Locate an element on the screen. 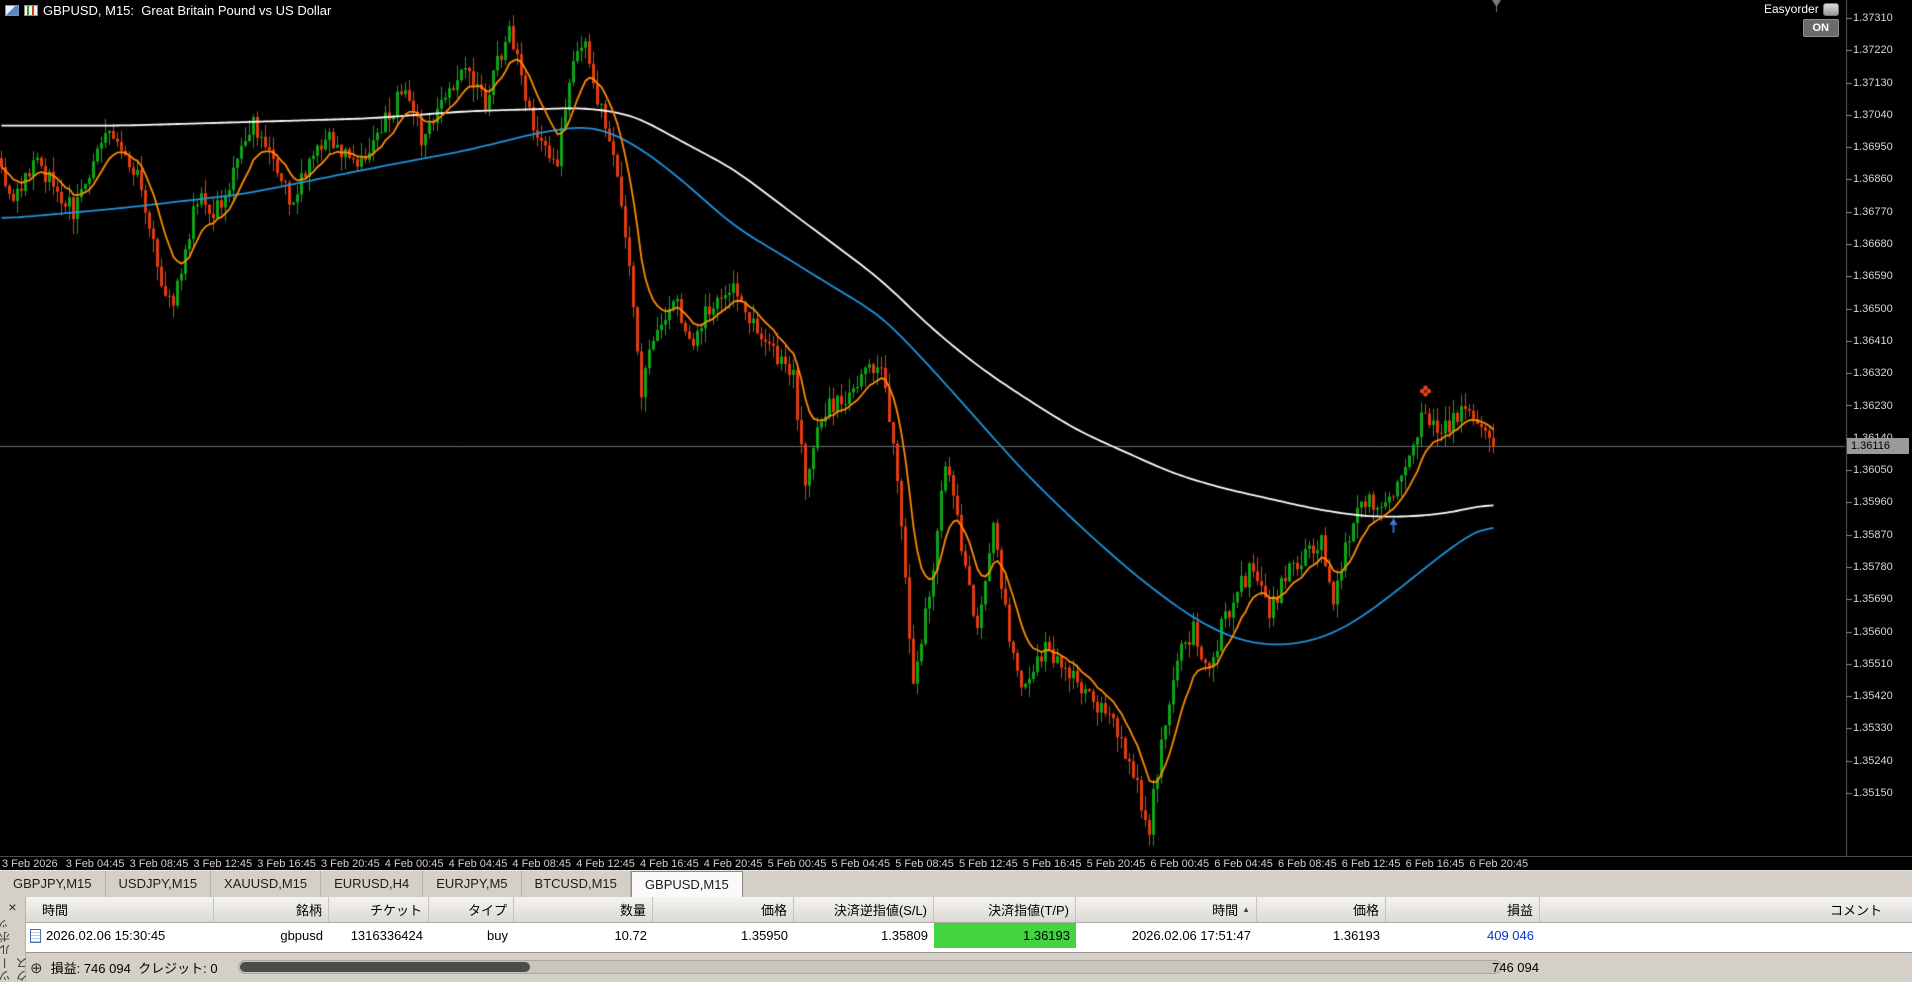 This screenshot has width=1912, height=982. column-header-time-open: 時間 is located at coordinates (120, 909).